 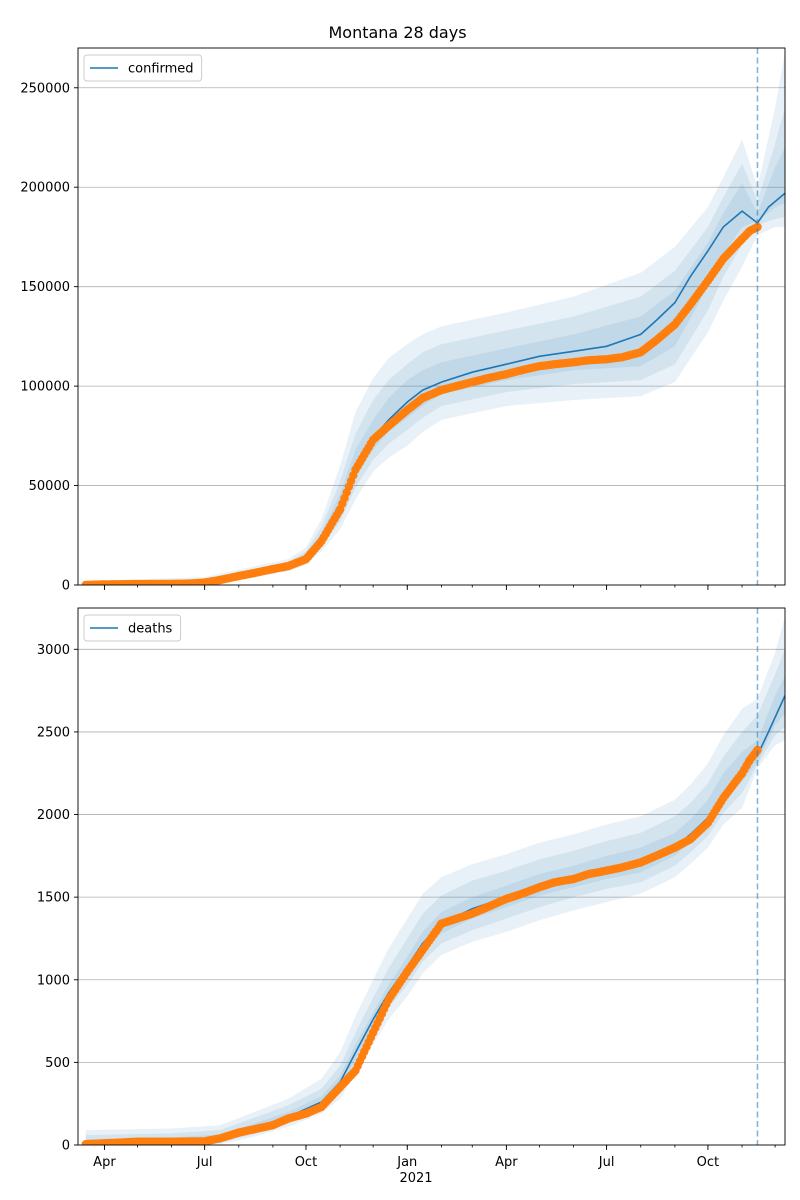 What do you see at coordinates (45, 287) in the screenshot?
I see `y-tick-label: 150000` at bounding box center [45, 287].